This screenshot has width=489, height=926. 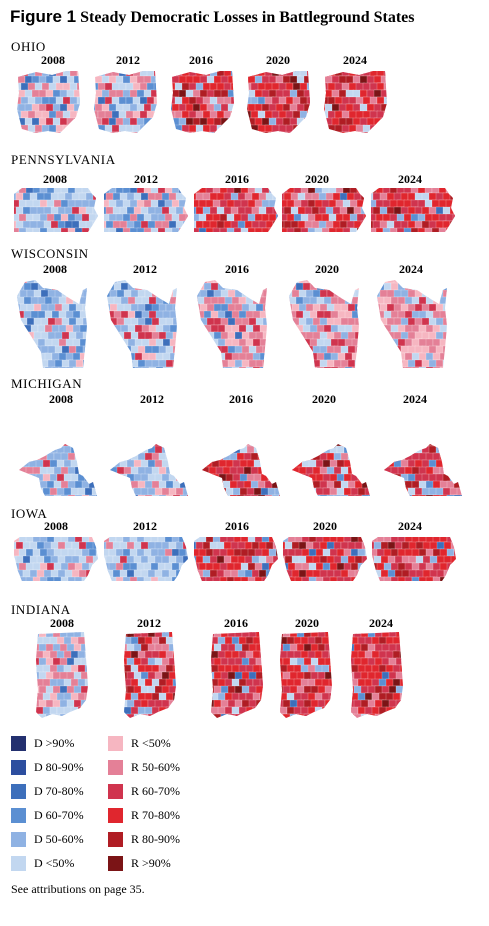 What do you see at coordinates (62, 623) in the screenshot?
I see `year-label-indiana-2008: 2008` at bounding box center [62, 623].